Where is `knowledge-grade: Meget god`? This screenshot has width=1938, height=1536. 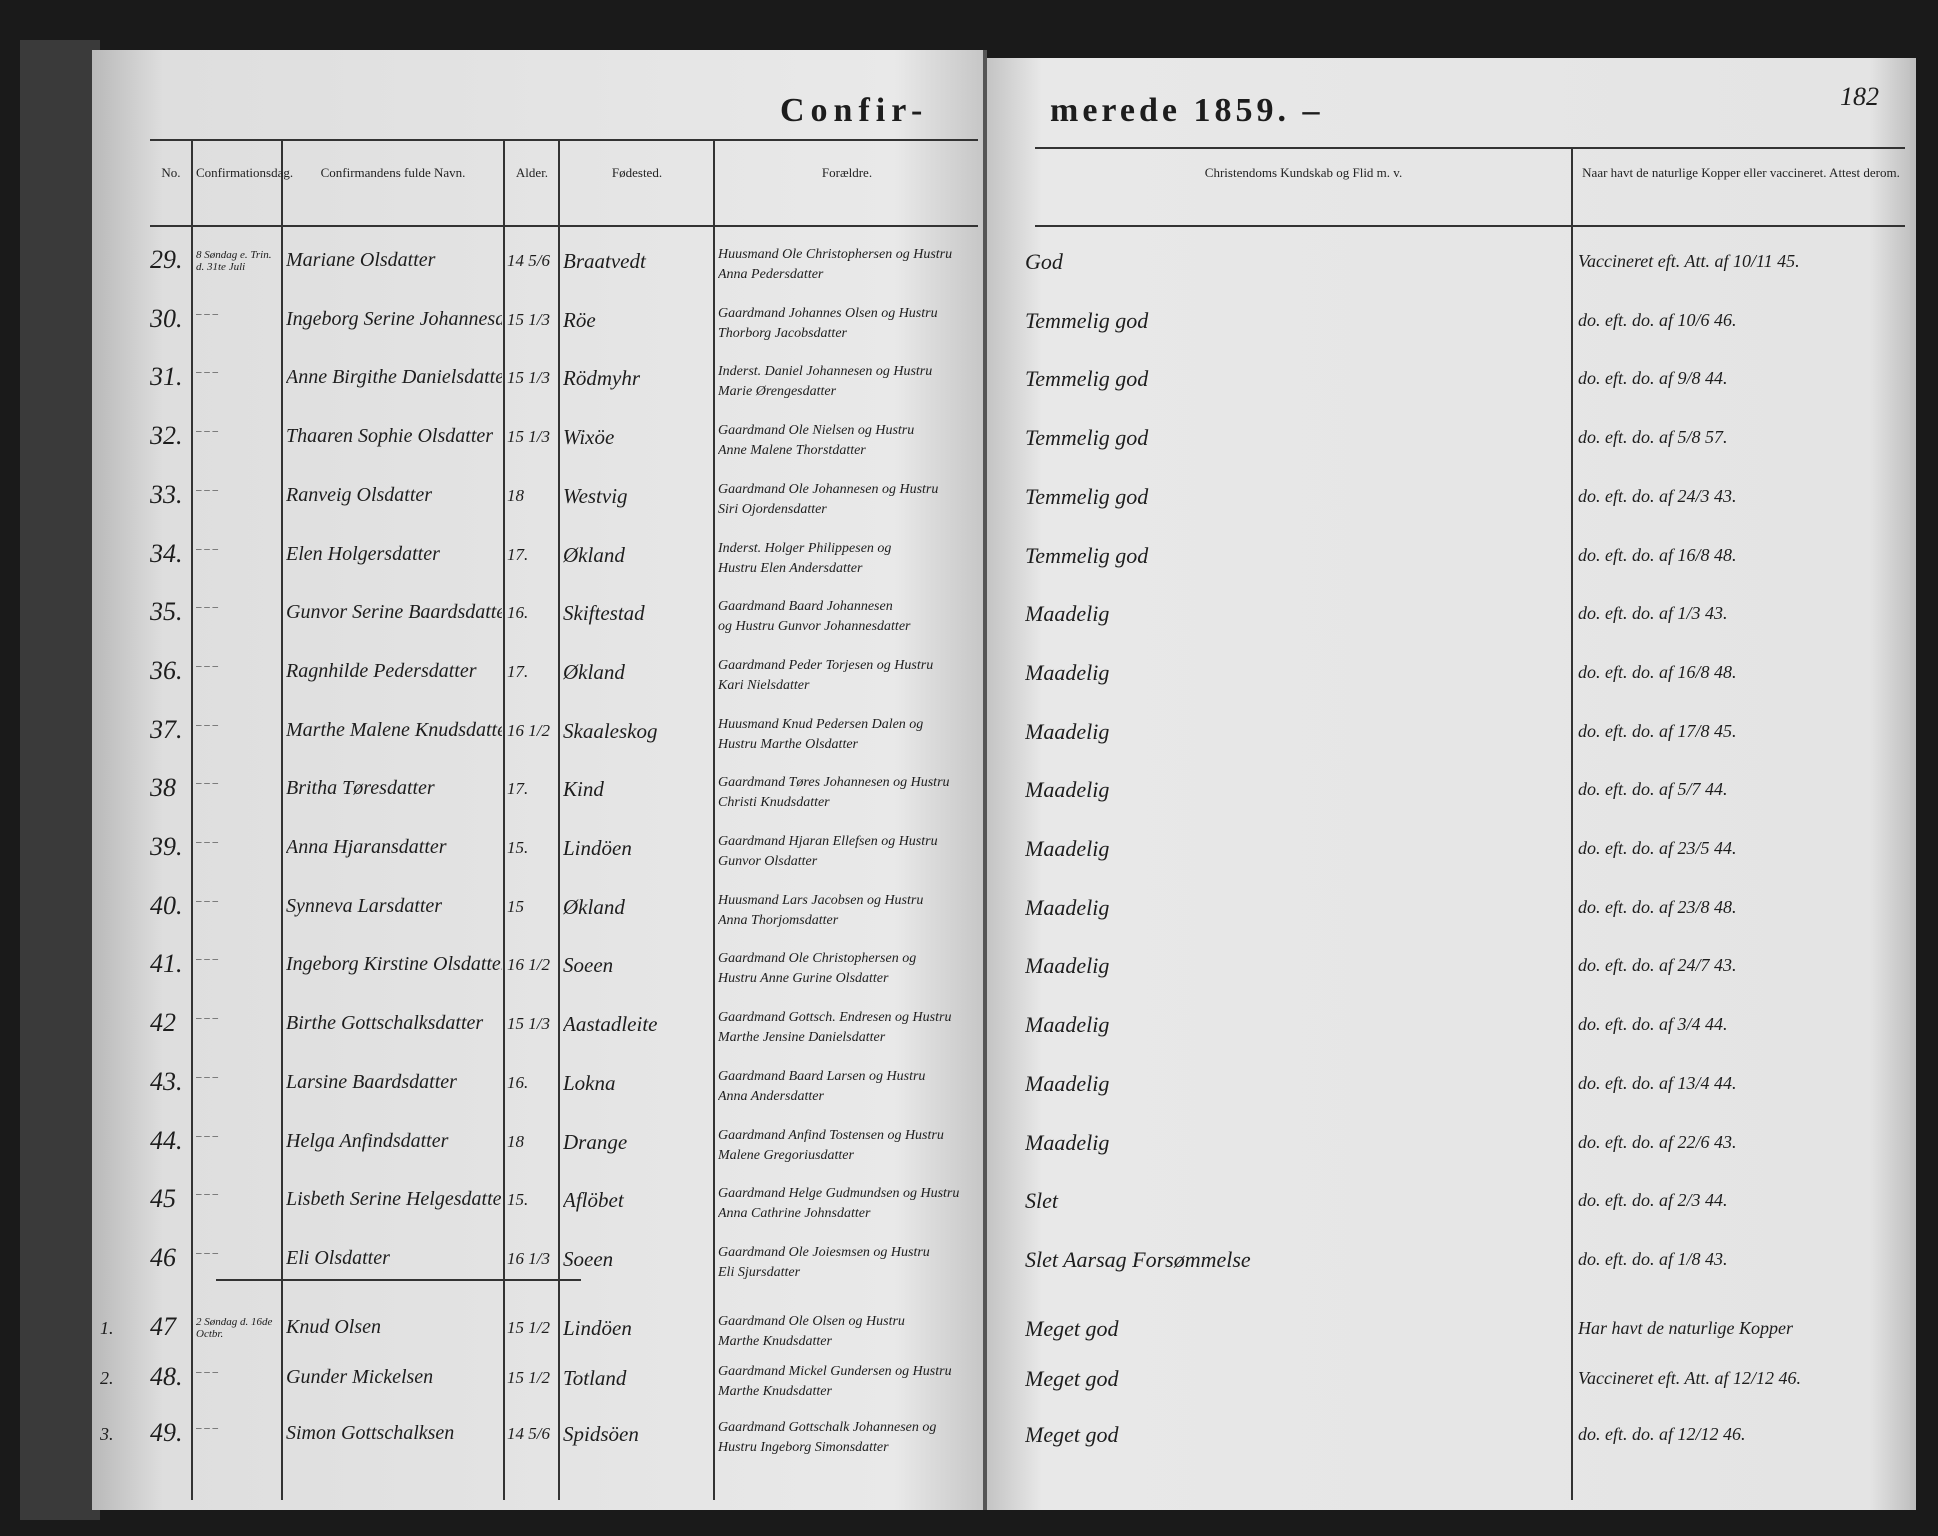
knowledge-grade: Meget god is located at coordinates (1072, 1378).